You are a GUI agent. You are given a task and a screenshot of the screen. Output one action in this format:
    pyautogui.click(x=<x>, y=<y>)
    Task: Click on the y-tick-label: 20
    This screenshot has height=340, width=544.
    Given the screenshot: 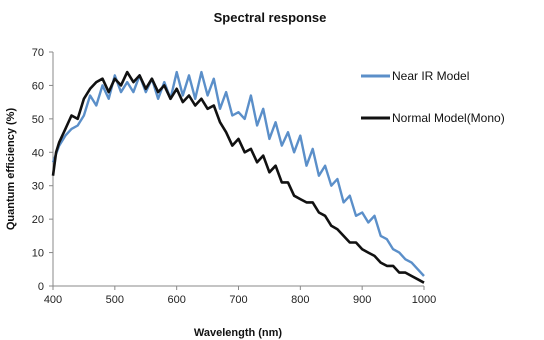 What is the action you would take?
    pyautogui.click(x=38, y=220)
    